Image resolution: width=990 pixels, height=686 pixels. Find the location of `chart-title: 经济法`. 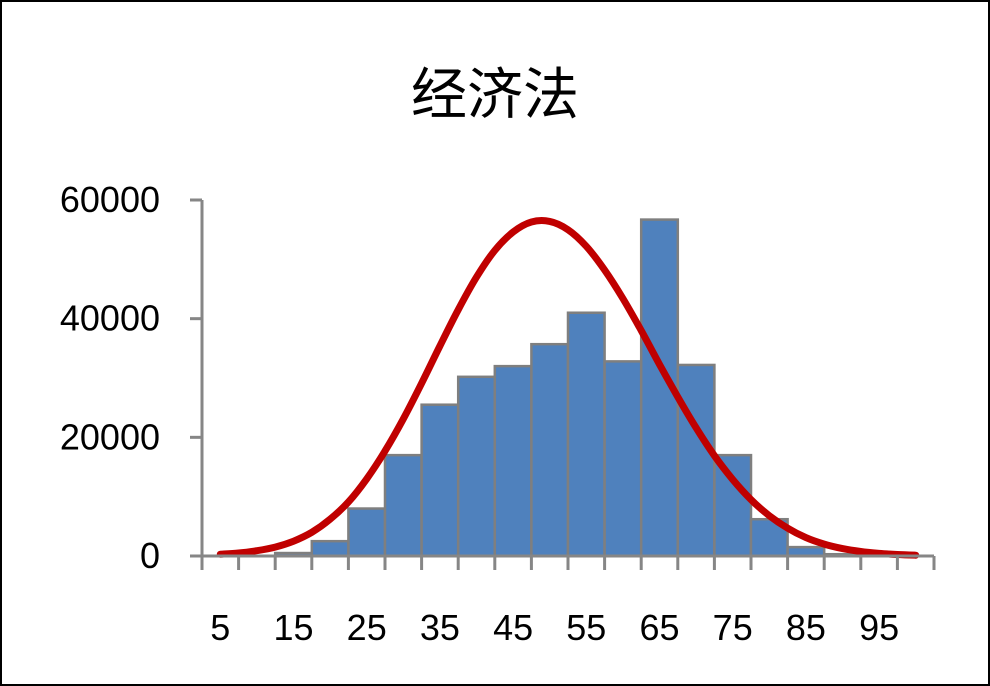

chart-title: 经济法 is located at coordinates (495, 95).